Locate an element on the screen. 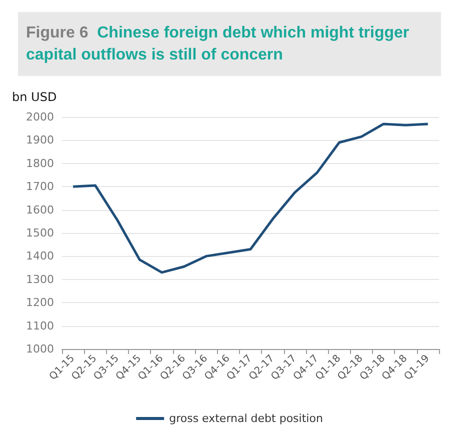  y-tick-label: 1900 is located at coordinates (40, 140).